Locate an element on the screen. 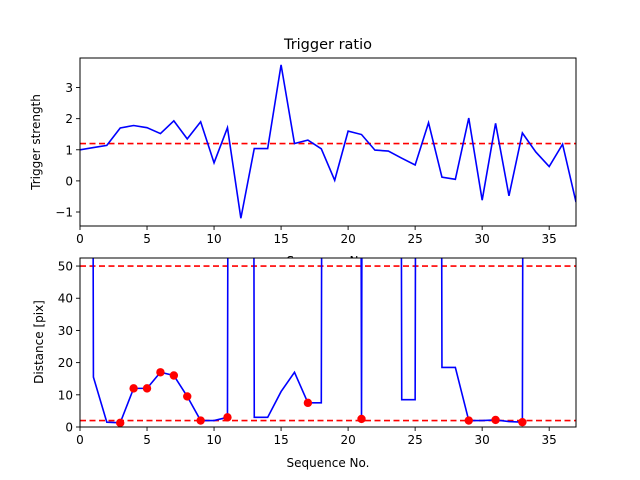  selected-points is located at coordinates (321, 397).